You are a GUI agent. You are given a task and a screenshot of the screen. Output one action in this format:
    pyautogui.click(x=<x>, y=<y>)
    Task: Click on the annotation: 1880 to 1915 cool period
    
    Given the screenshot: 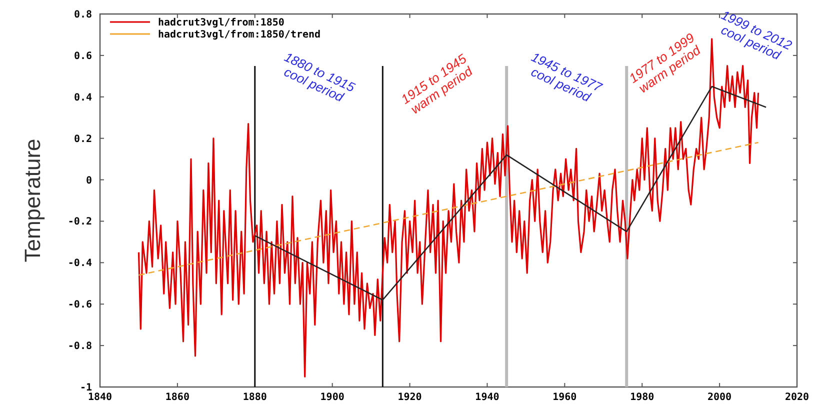 What is the action you would take?
    pyautogui.click(x=320, y=77)
    